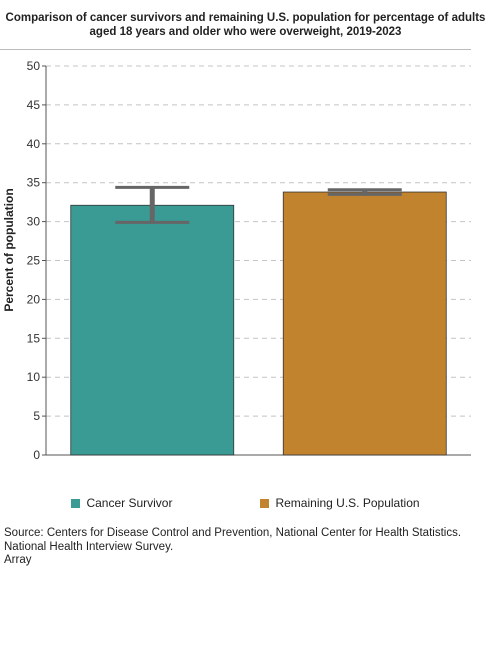  What do you see at coordinates (76, 503) in the screenshot?
I see `legend-swatch-cancer-survivor` at bounding box center [76, 503].